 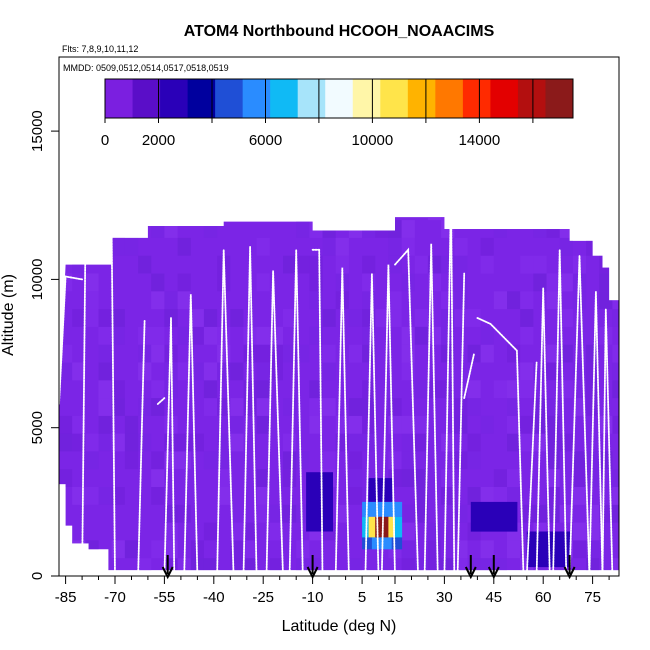 What do you see at coordinates (37, 576) in the screenshot?
I see `y-tick-label: 0` at bounding box center [37, 576].